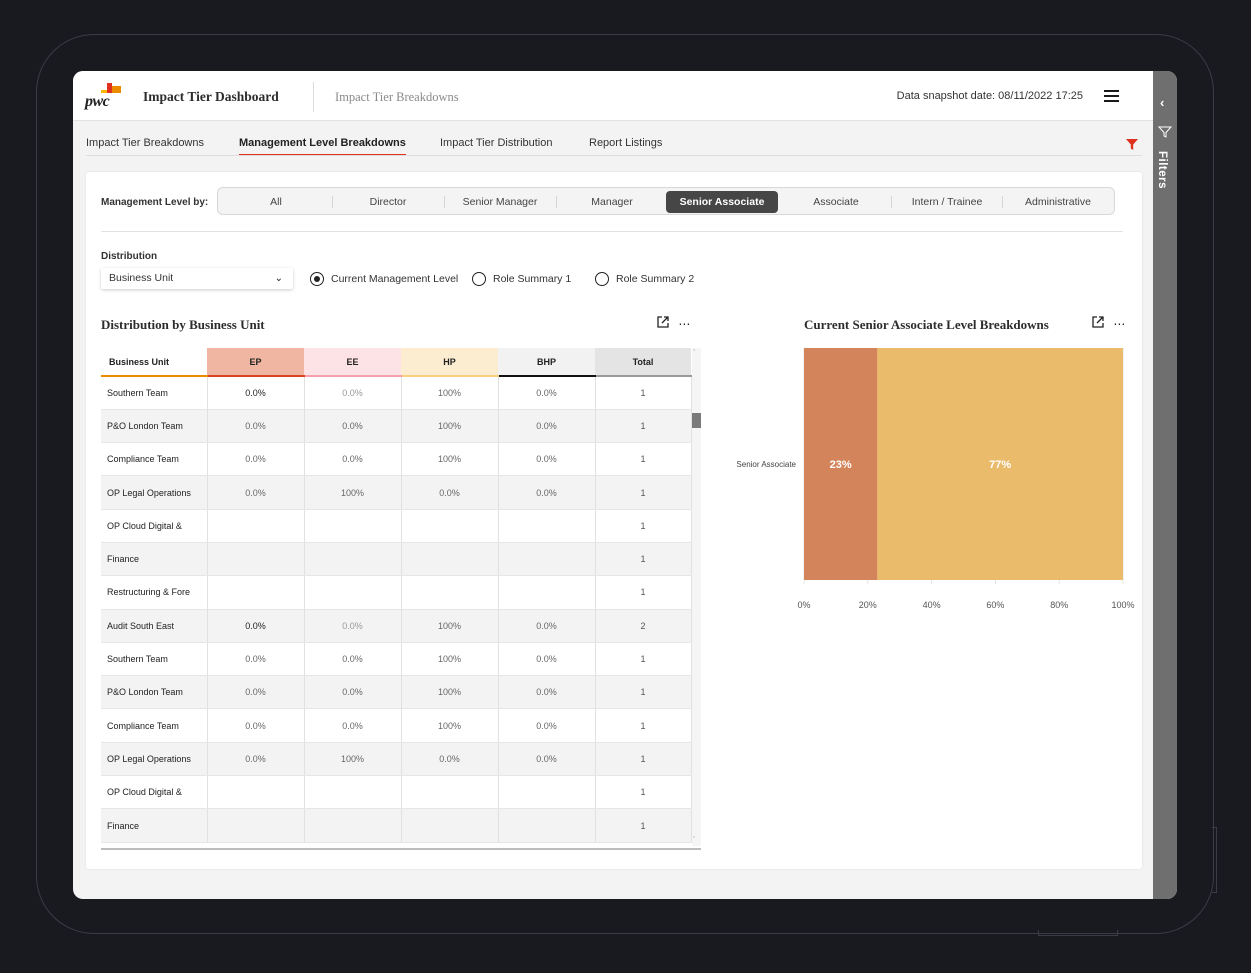 Image resolution: width=1251 pixels, height=973 pixels. Describe the element at coordinates (1132, 147) in the screenshot. I see `filter-icon` at that location.